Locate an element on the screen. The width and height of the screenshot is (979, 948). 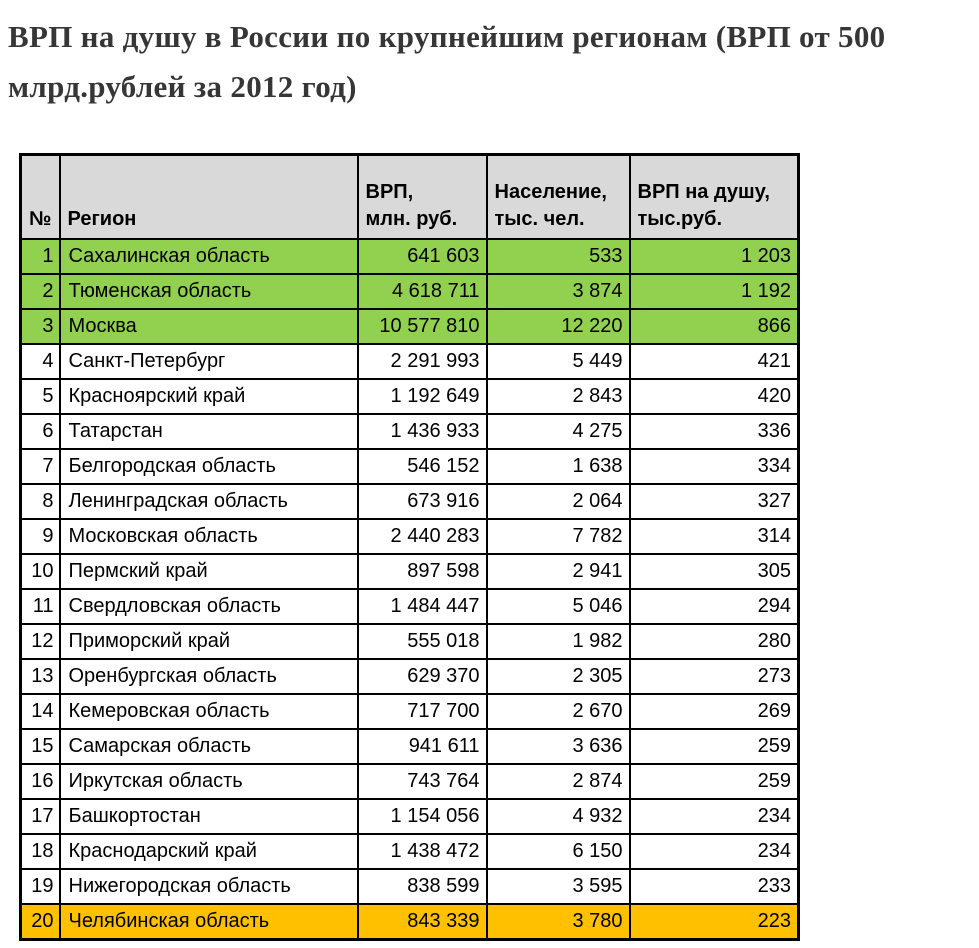
table-row: 1 Сахалинская область 641 603 533 1 203 is located at coordinates (409, 256).